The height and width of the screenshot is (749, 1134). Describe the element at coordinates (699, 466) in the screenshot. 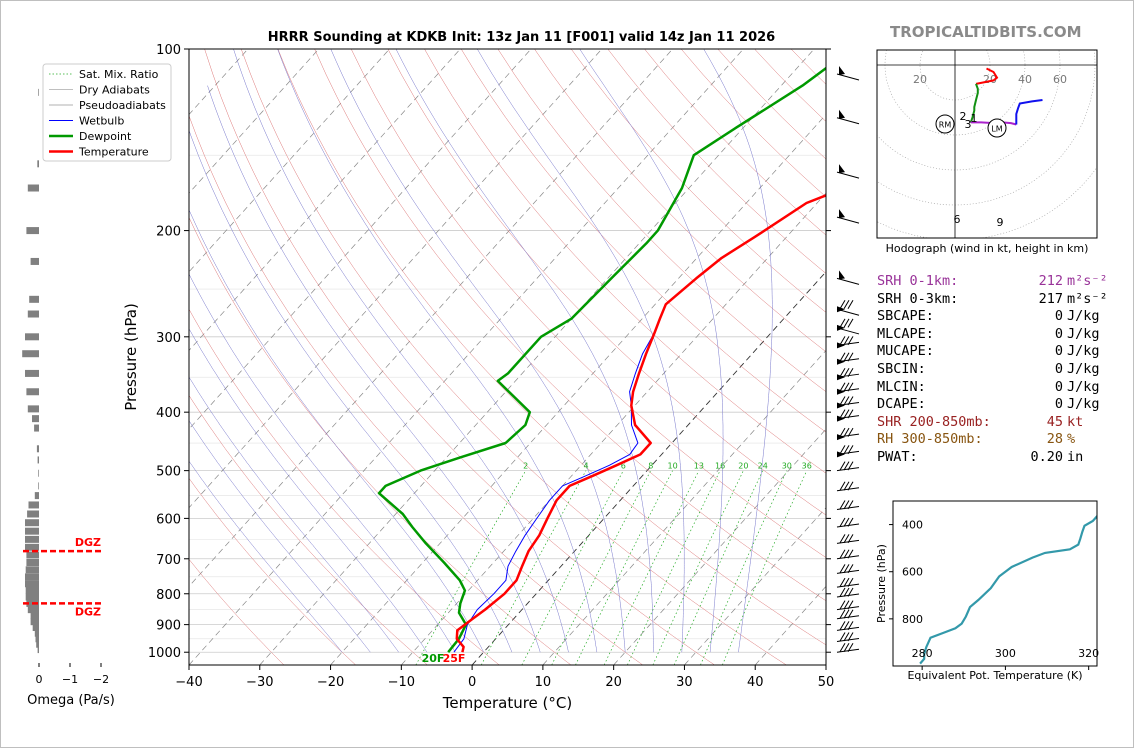

I see `mixing-ratio-label: 13` at that location.